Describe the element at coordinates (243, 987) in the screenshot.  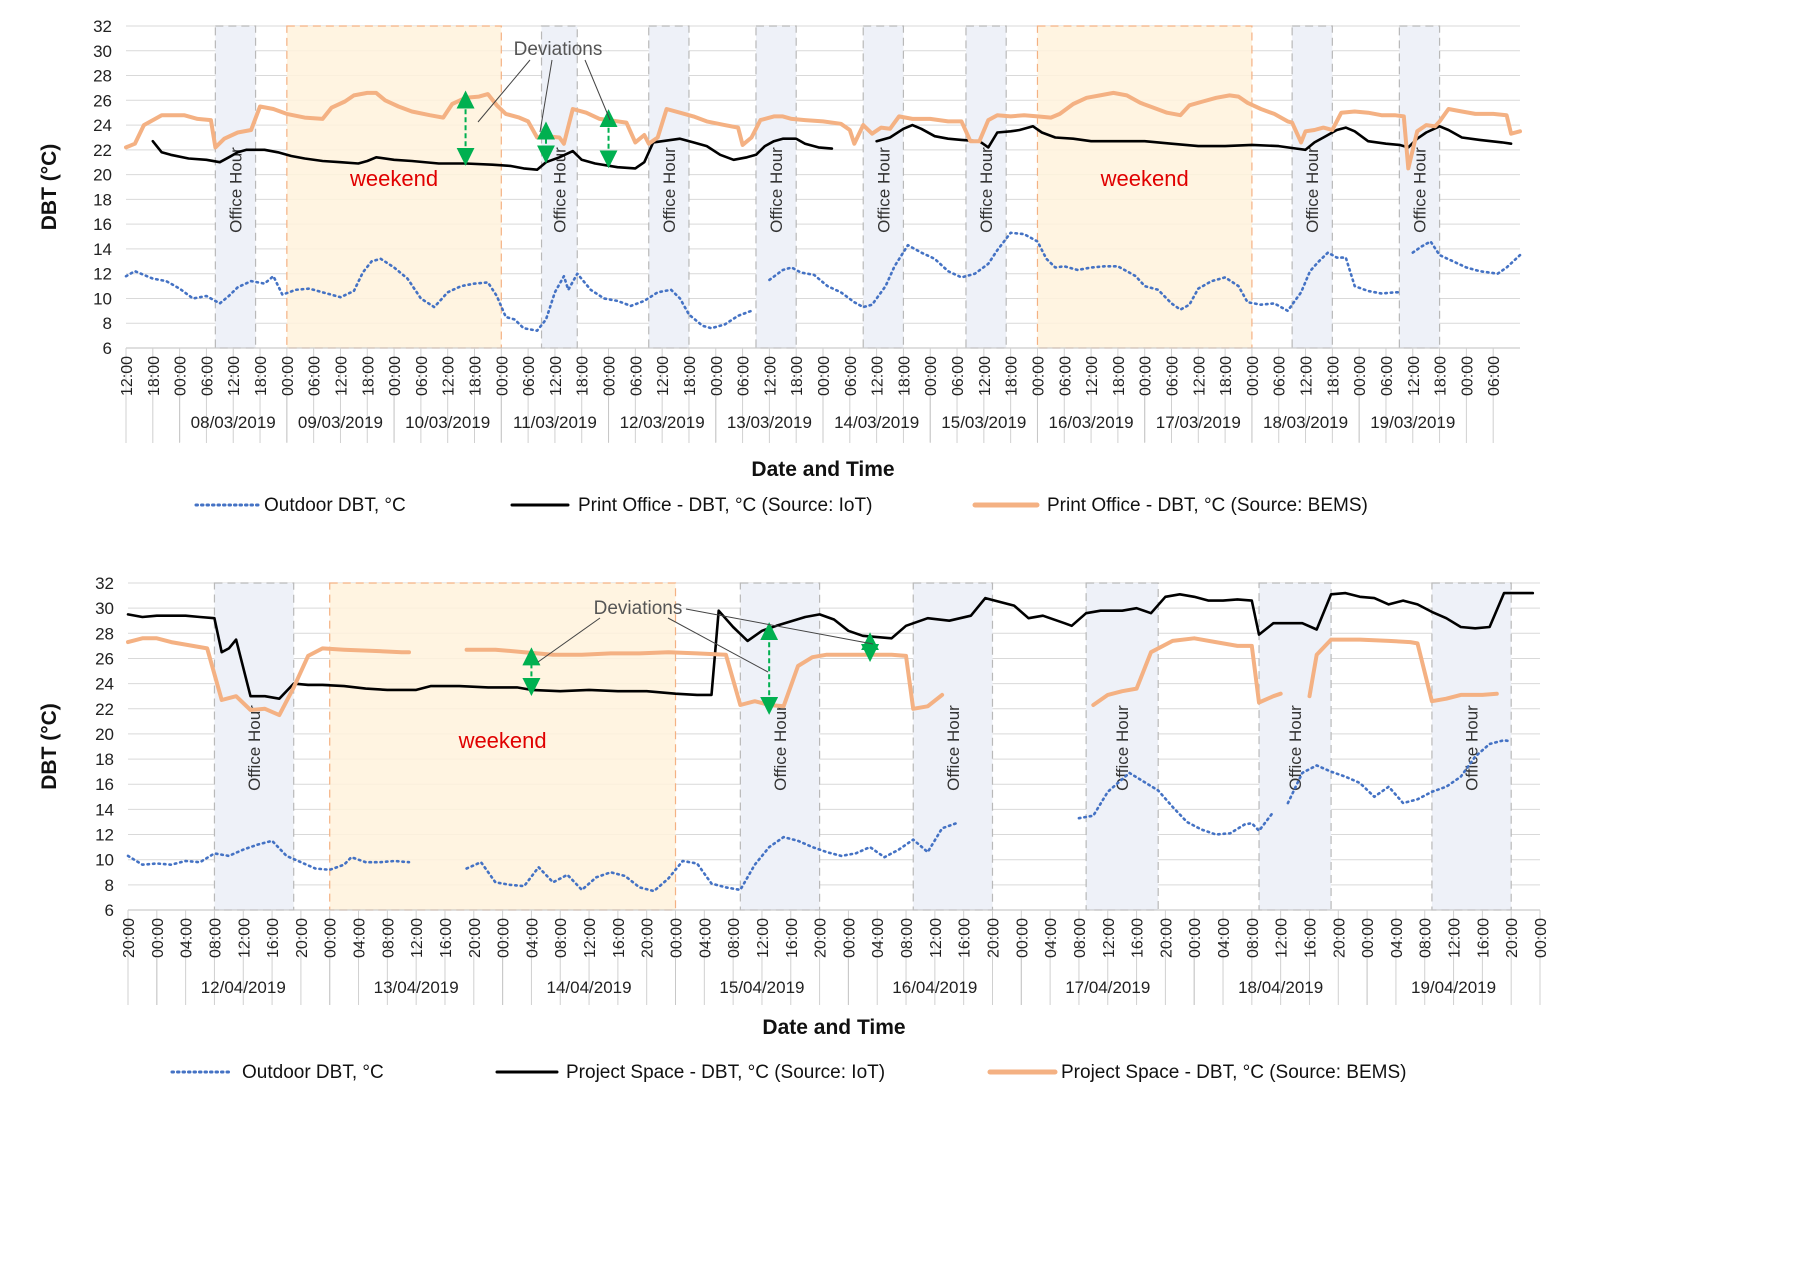
I see `date-label: 12/04/2019` at that location.